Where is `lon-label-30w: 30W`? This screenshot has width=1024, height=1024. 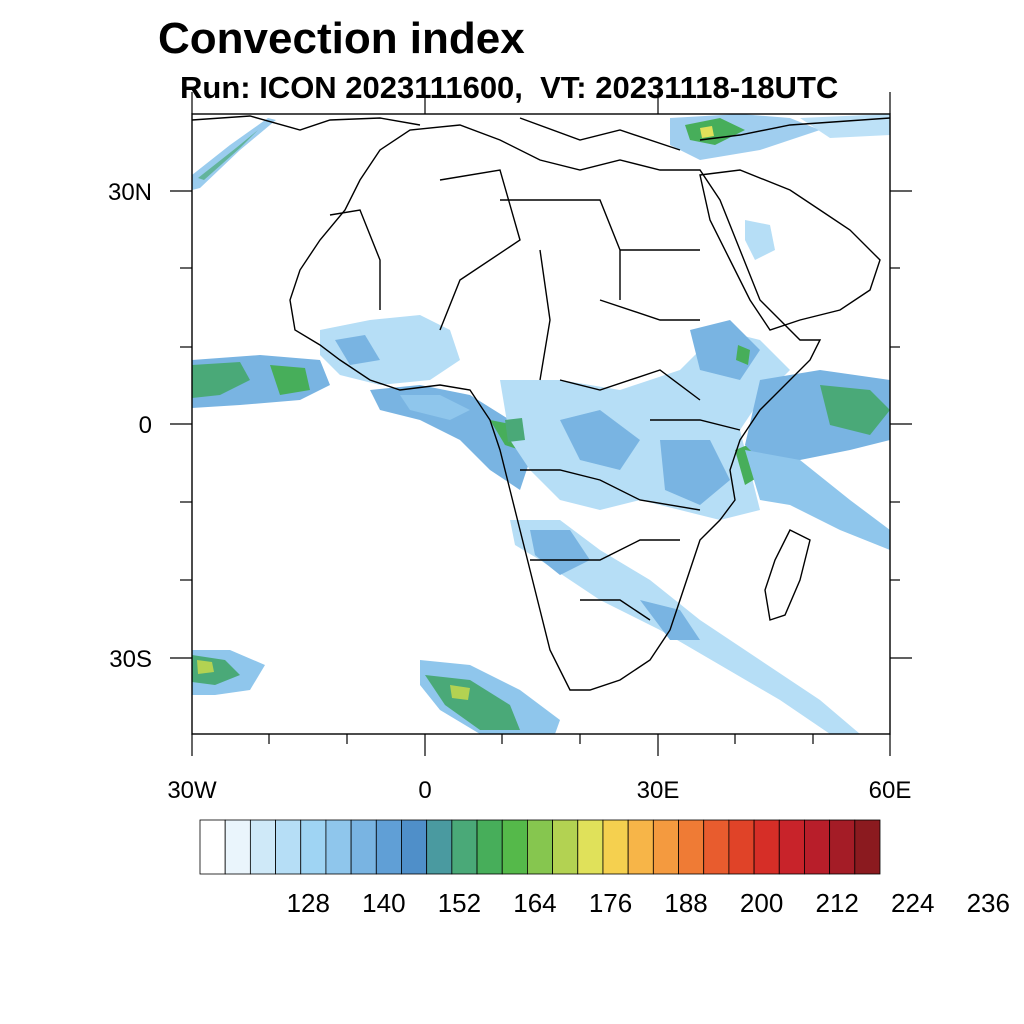
lon-label-30w: 30W is located at coordinates (192, 790).